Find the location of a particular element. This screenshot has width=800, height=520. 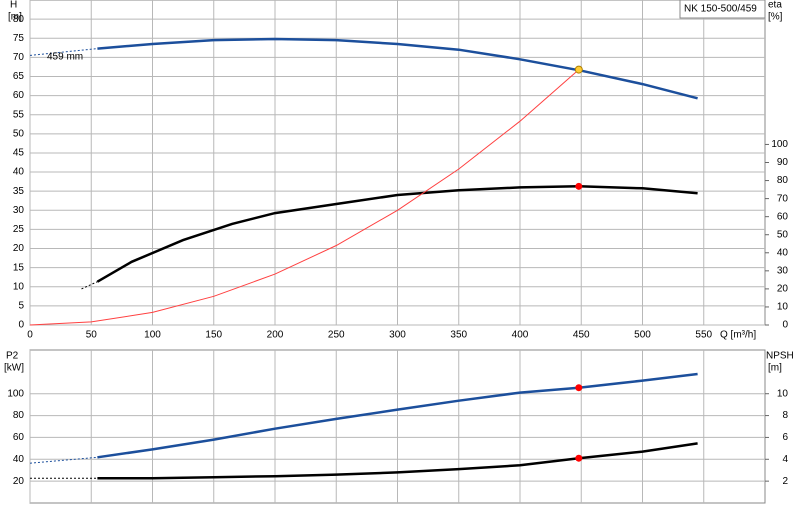

y2-tick-label: 6 is located at coordinates (785, 437).